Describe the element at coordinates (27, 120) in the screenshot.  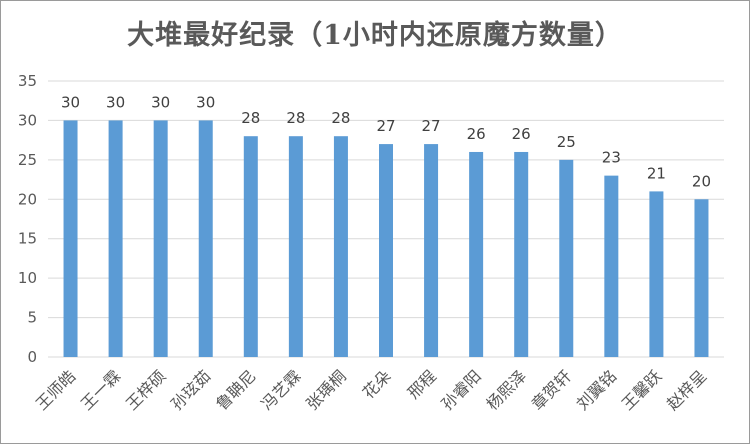
I see `y-tick-label: 30` at that location.